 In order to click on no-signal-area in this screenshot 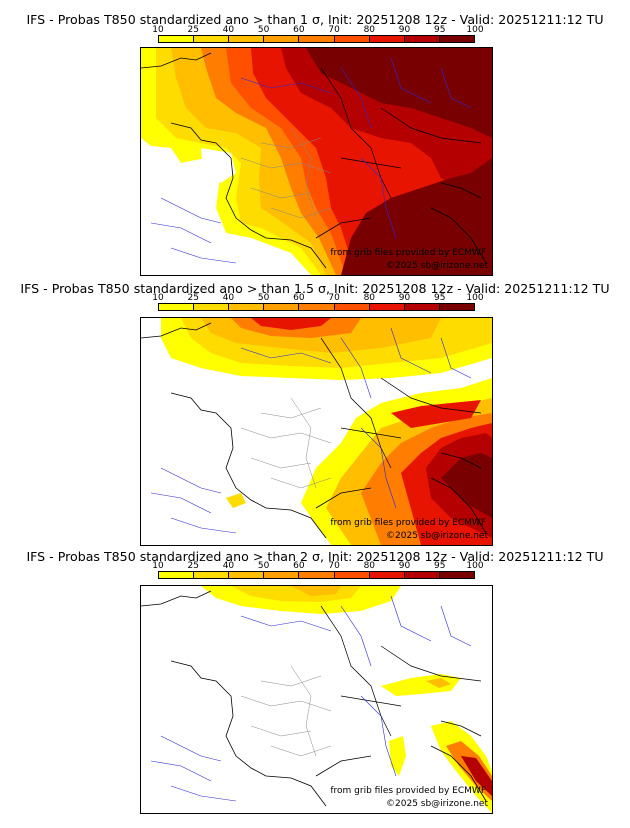, I will do `click(226, 206)`.